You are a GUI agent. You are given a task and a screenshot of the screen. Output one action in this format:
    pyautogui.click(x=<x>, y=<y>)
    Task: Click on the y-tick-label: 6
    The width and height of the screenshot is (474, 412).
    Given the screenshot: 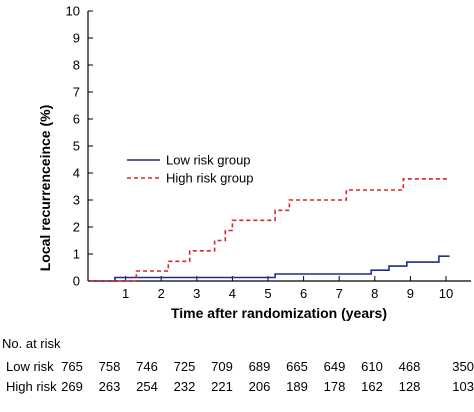 What is the action you would take?
    pyautogui.click(x=76, y=119)
    